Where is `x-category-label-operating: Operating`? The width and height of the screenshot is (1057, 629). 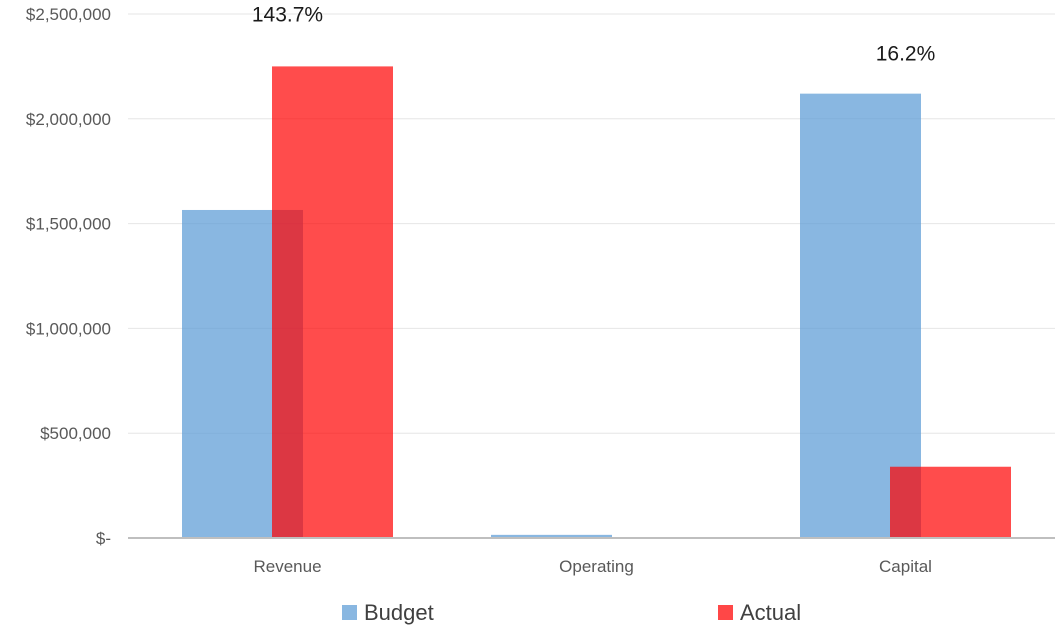 x-category-label-operating: Operating is located at coordinates (596, 566).